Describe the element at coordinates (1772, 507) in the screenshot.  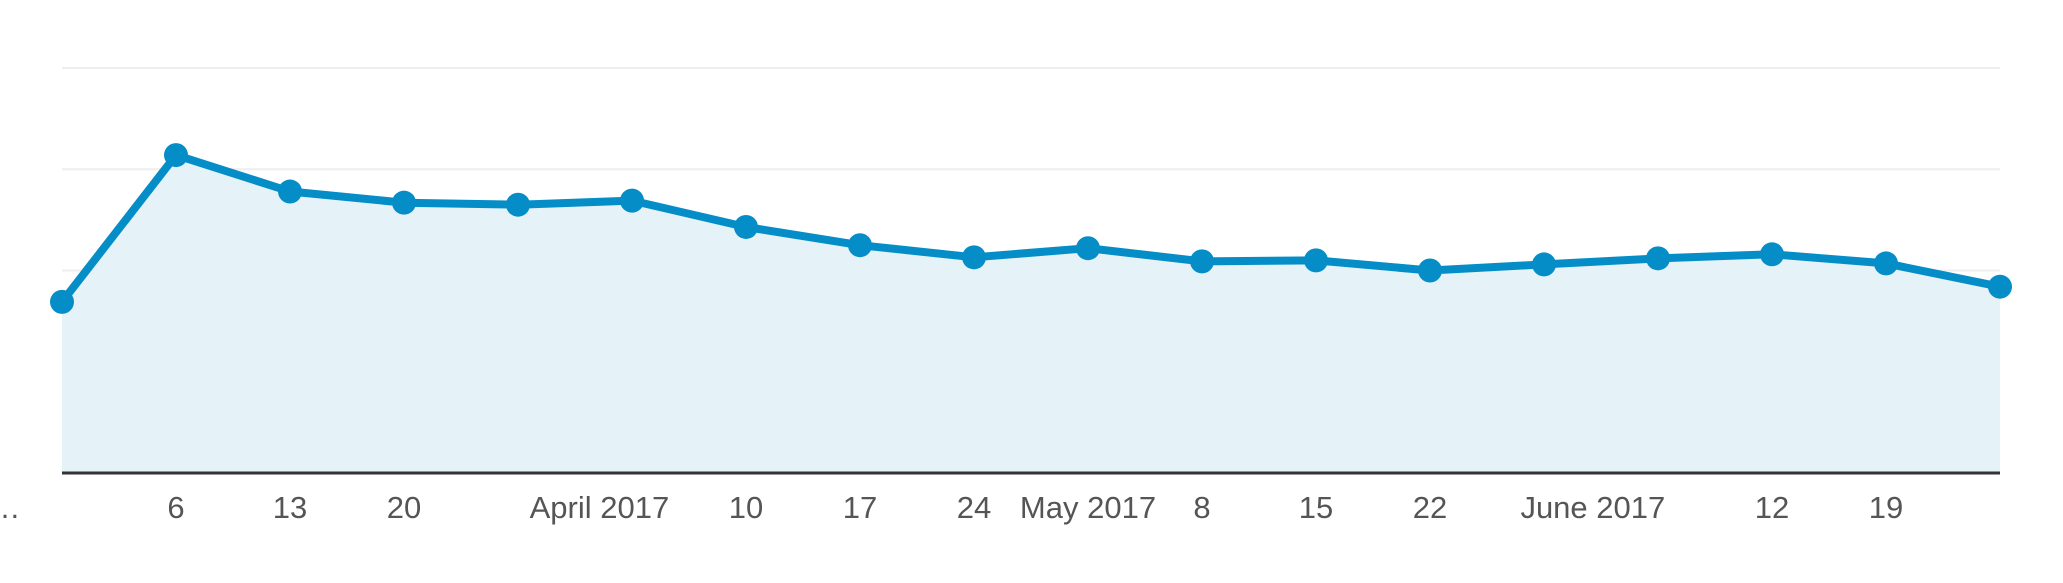
I see `x-tick-label: 12` at that location.